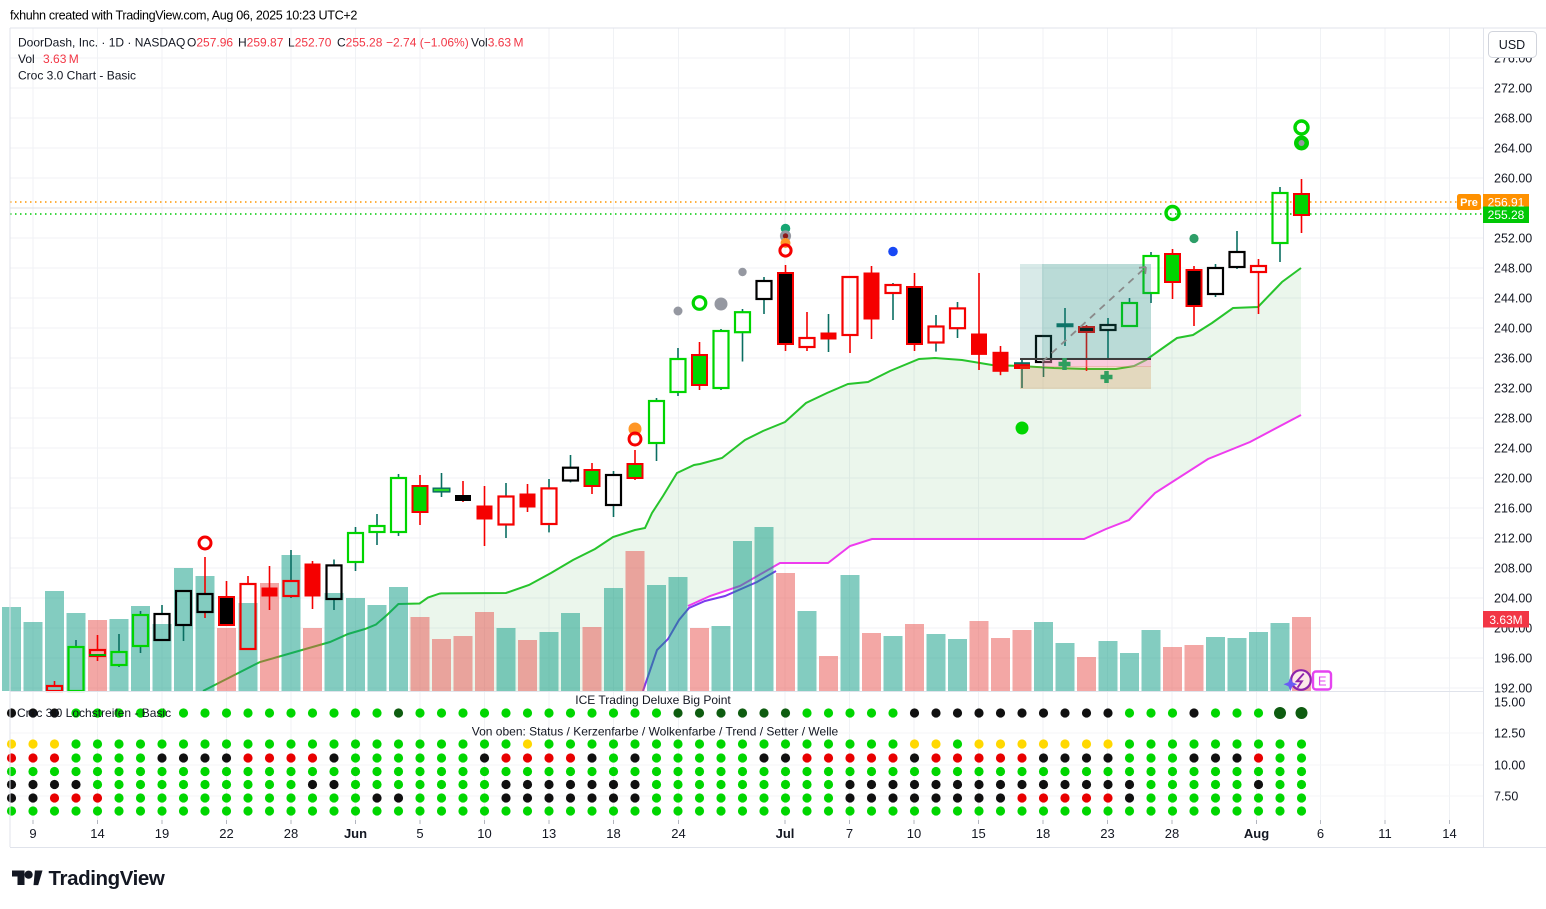 The width and height of the screenshot is (1546, 909). Describe the element at coordinates (1513, 89) in the screenshot. I see `svg-text: 272.00` at that location.